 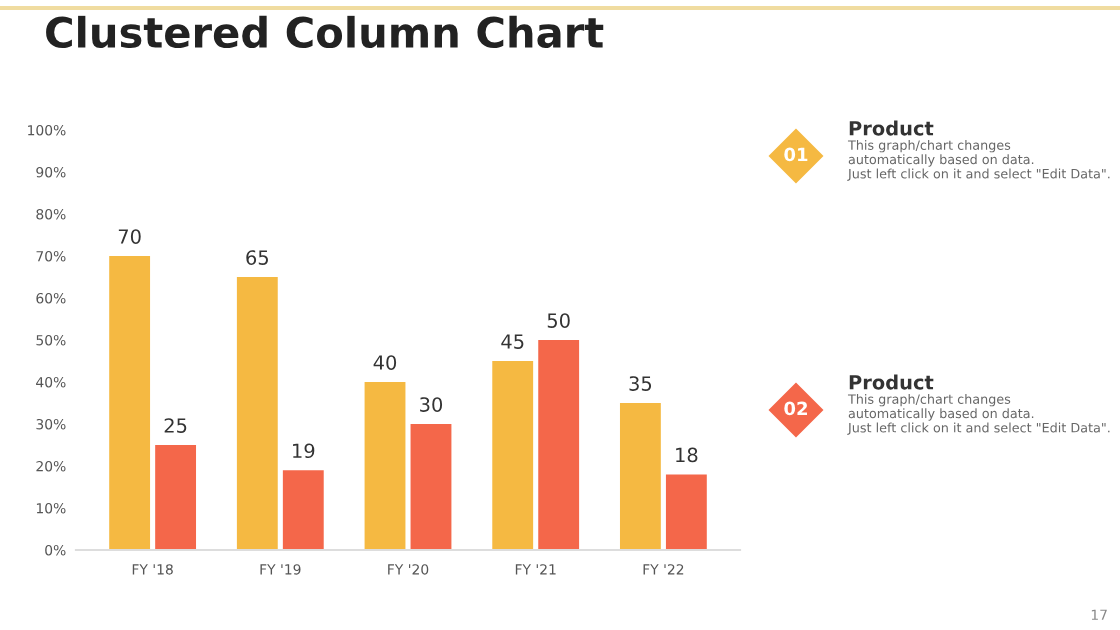 I want to click on data-label: 18, so click(x=687, y=455).